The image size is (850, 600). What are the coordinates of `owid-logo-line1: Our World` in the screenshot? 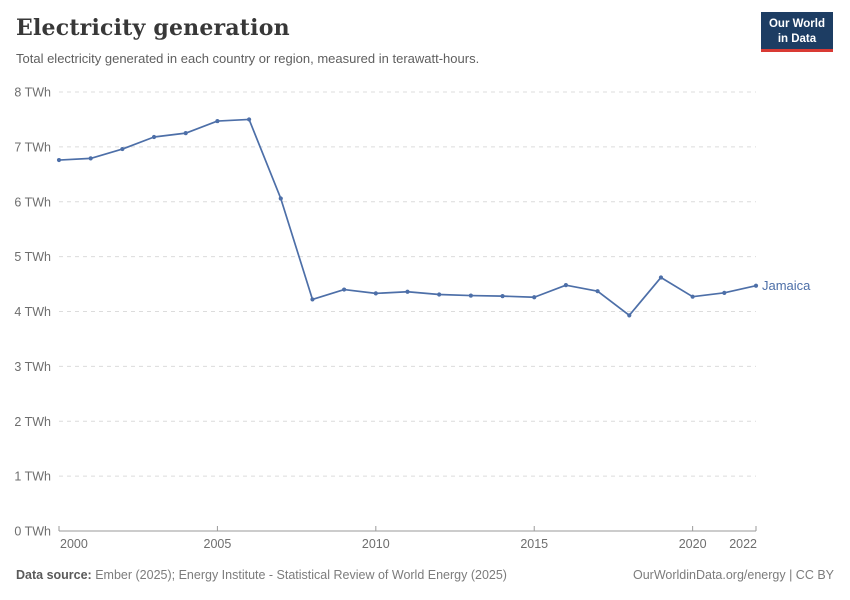 It's located at (796, 24).